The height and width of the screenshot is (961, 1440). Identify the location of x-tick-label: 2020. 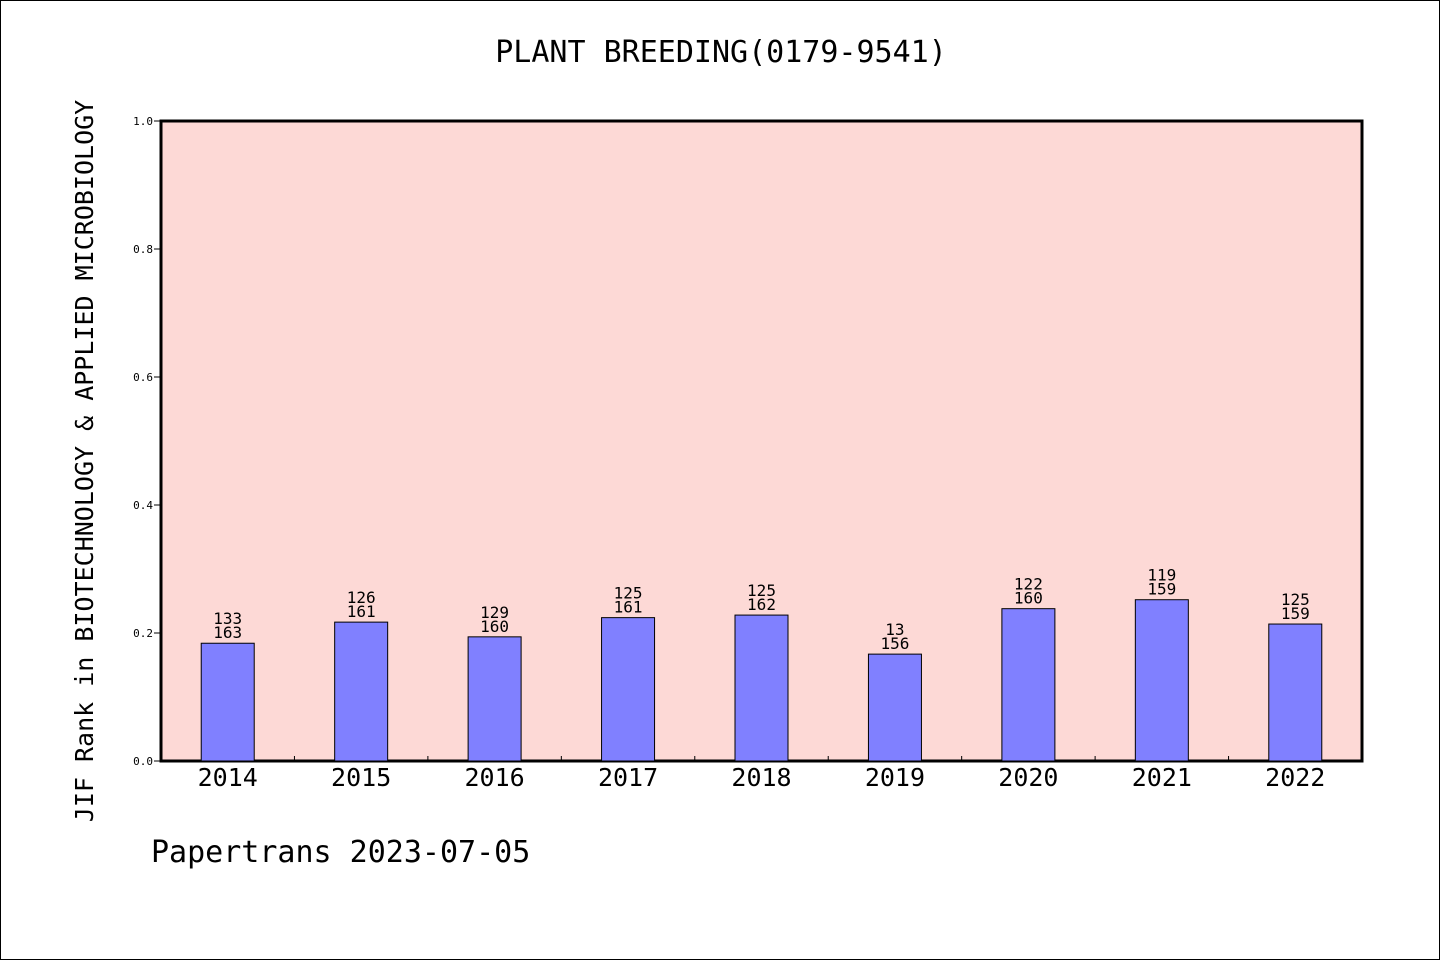
(1028, 777).